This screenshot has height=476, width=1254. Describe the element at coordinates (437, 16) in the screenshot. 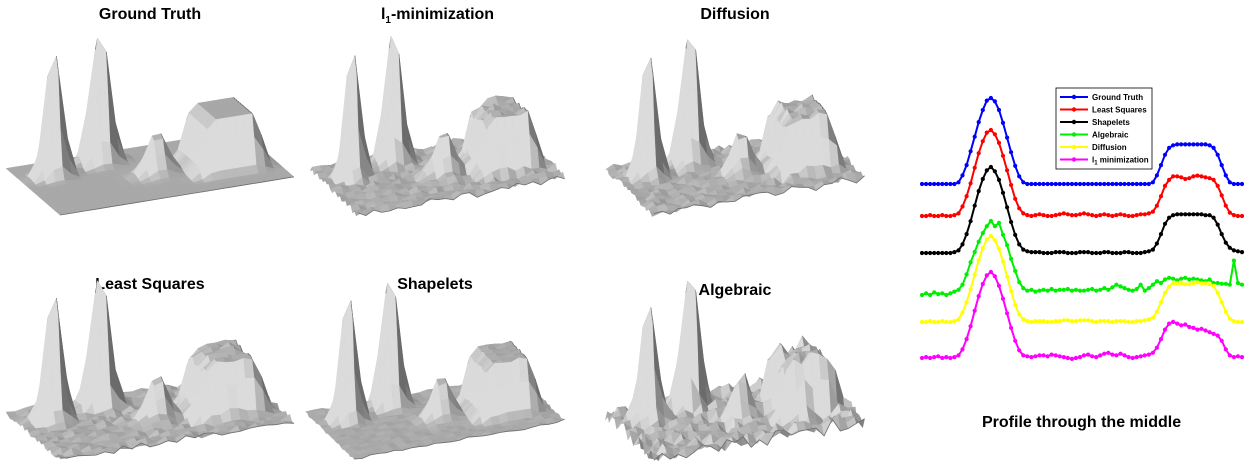

I see `panel-title: l1-minimization` at that location.